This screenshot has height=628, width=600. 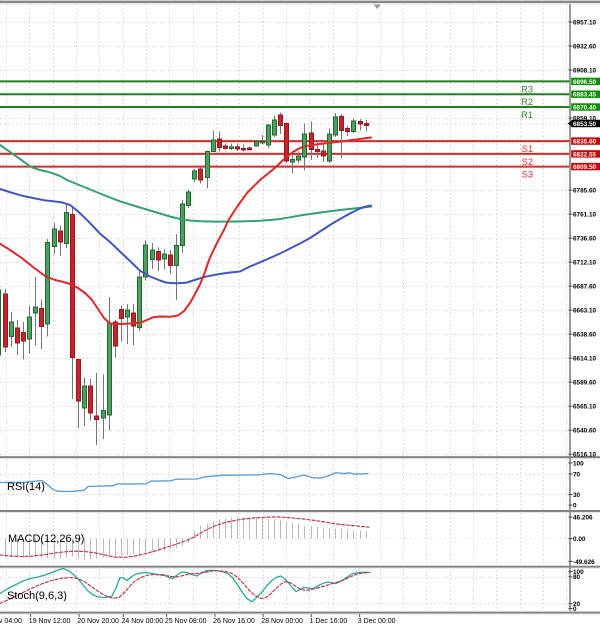 I want to click on svg-text: 6540.60, so click(x=585, y=431).